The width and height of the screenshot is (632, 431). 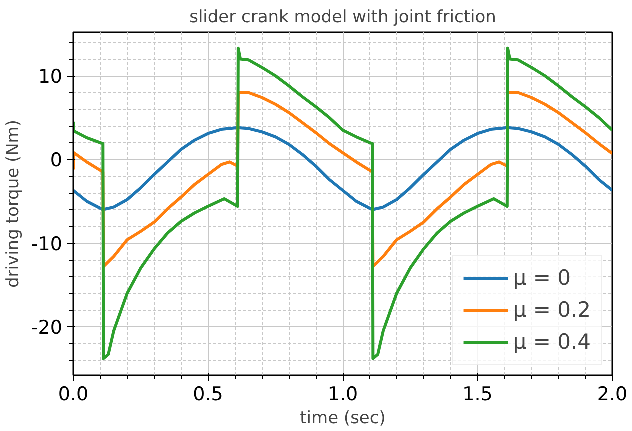 I want to click on y-tick-label: -20, so click(x=47, y=327).